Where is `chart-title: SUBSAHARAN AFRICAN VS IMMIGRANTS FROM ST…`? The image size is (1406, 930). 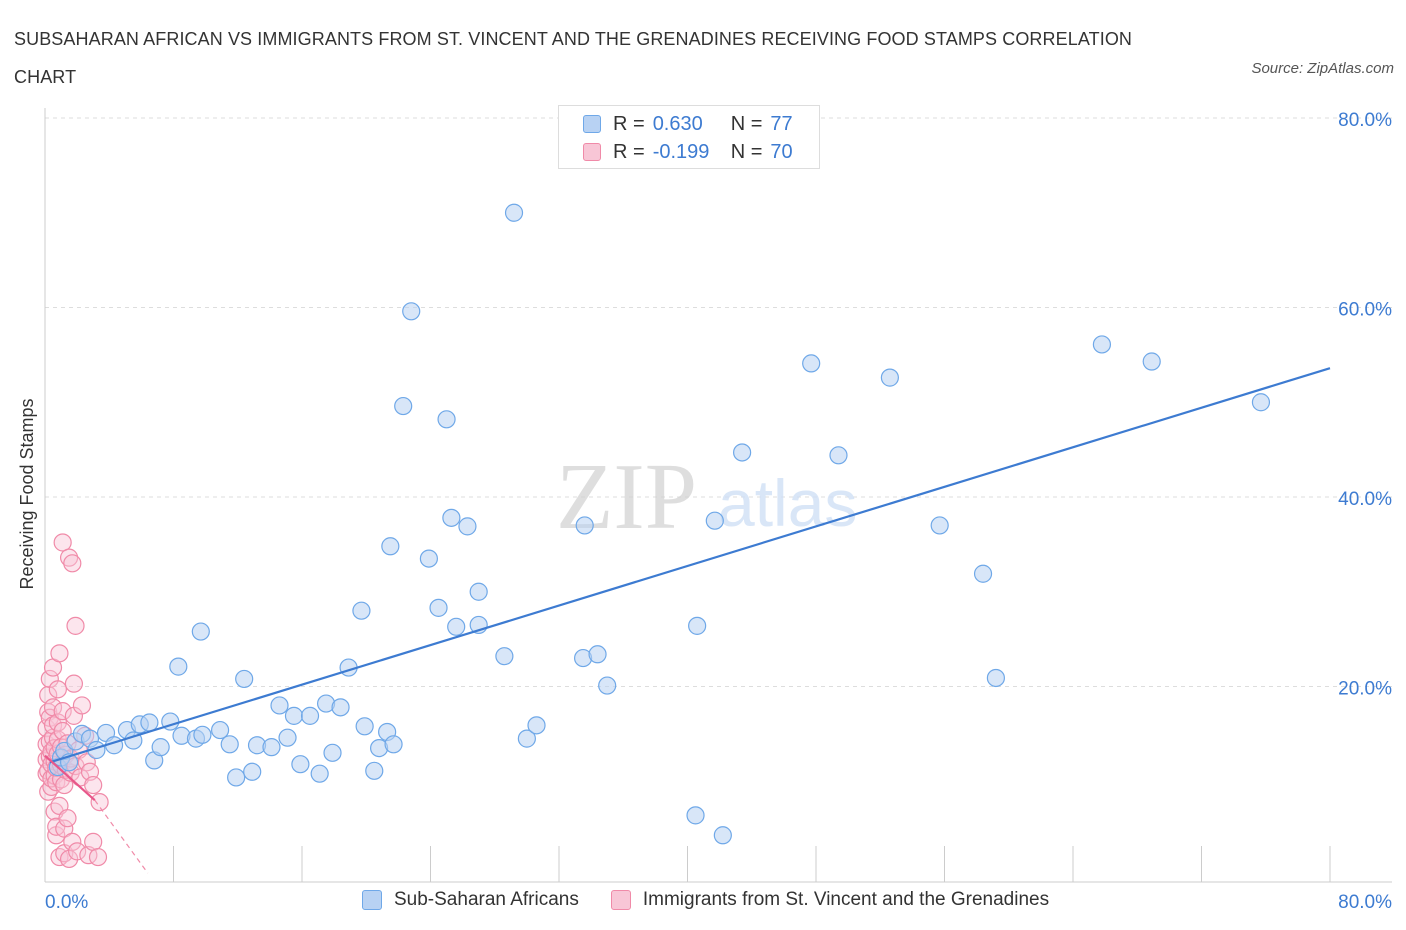
chart-title: SUBSAHARAN AFRICAN VS IMMIGRANTS FROM ST… is located at coordinates (573, 58).